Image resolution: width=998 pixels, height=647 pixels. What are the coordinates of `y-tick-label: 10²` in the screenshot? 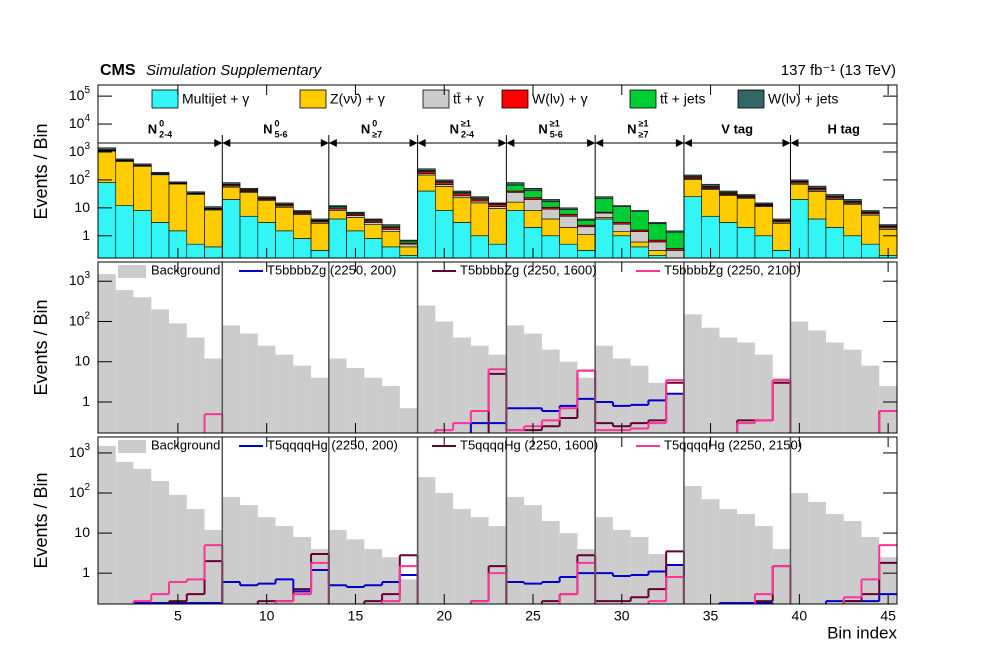 It's located at (80, 319).